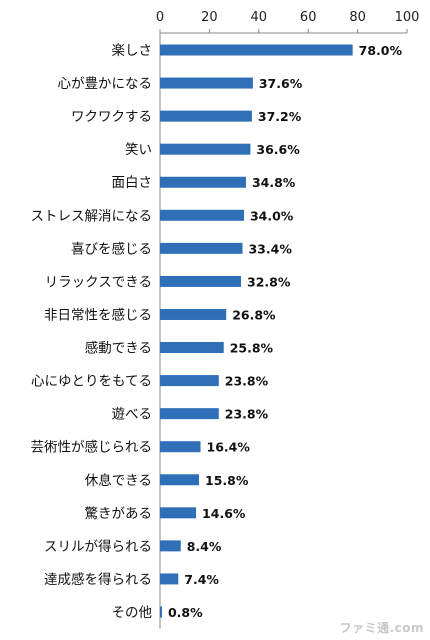 The width and height of the screenshot is (430, 640). Describe the element at coordinates (274, 182) in the screenshot. I see `data-label: 34.8%` at that location.